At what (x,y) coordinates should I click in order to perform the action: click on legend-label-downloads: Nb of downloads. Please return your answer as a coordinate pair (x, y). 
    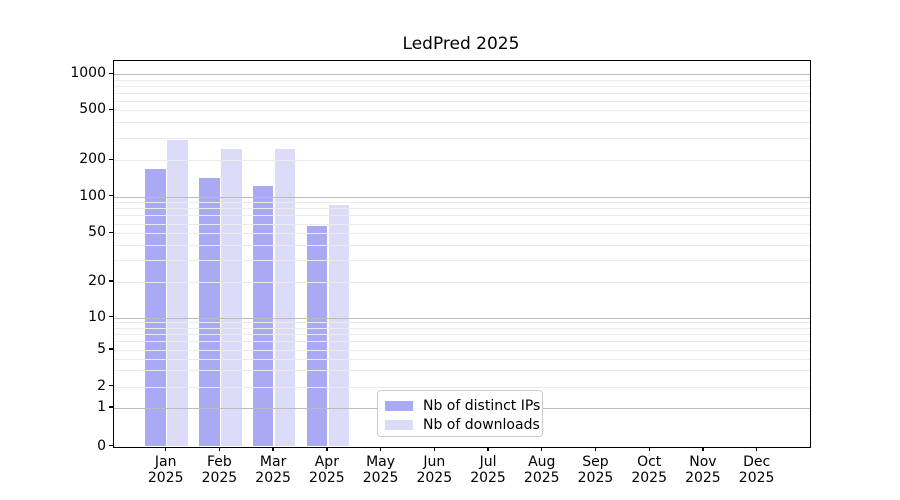
    Looking at the image, I should click on (481, 425).